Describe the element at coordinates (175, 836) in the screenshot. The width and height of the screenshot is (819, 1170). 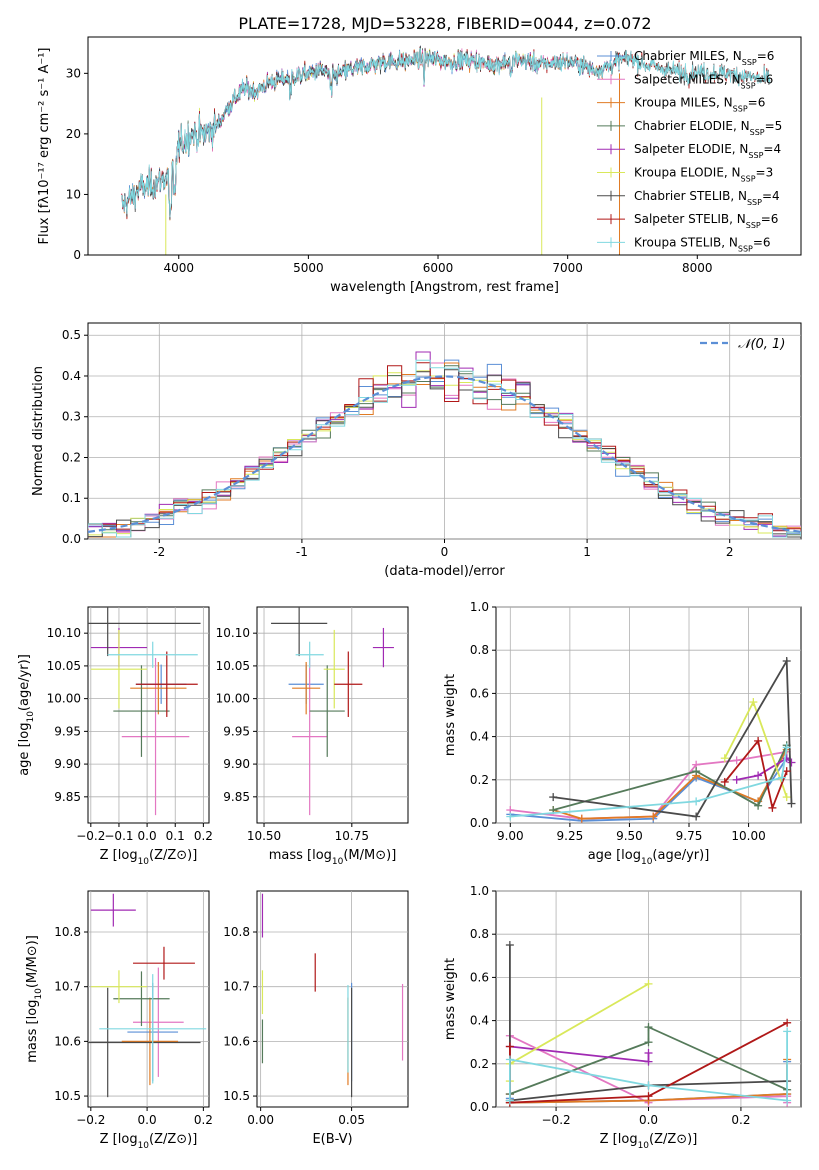
I see `x-tick-label: 0.1` at that location.